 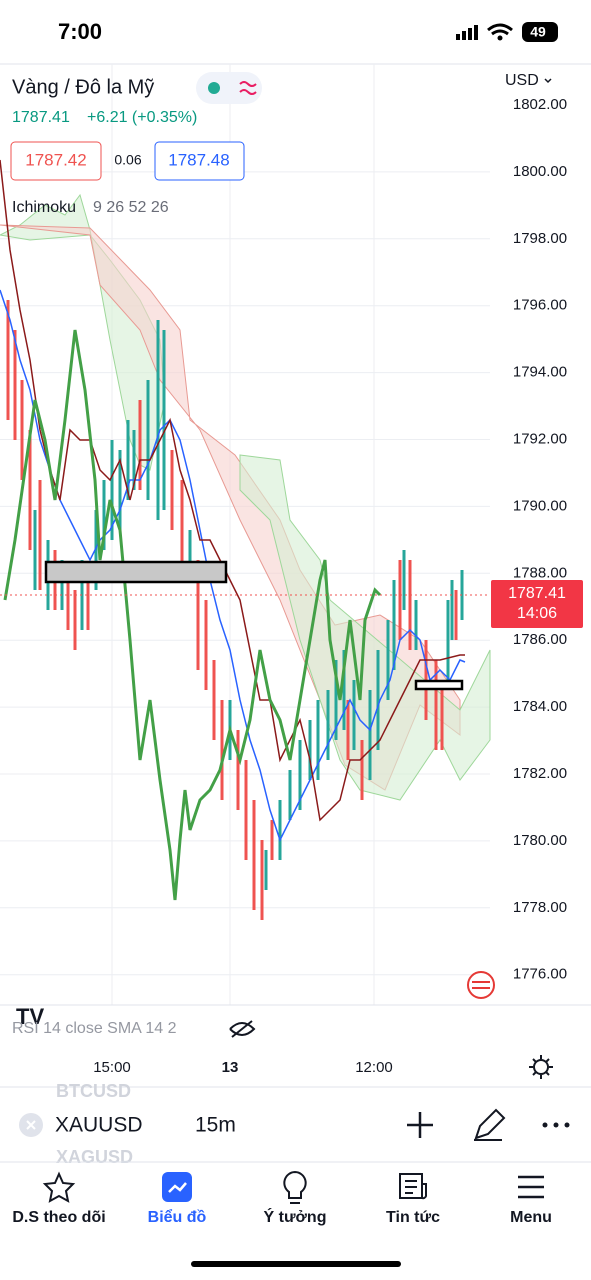 What do you see at coordinates (507, 32) in the screenshot?
I see `status-icons` at bounding box center [507, 32].